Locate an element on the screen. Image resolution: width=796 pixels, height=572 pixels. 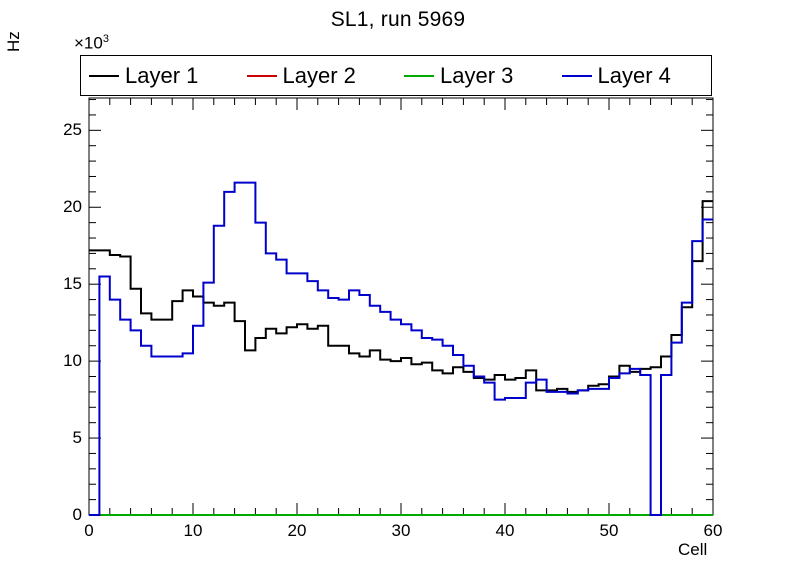
legend-entry-layer-2: Layer 2 is located at coordinates (318, 75).